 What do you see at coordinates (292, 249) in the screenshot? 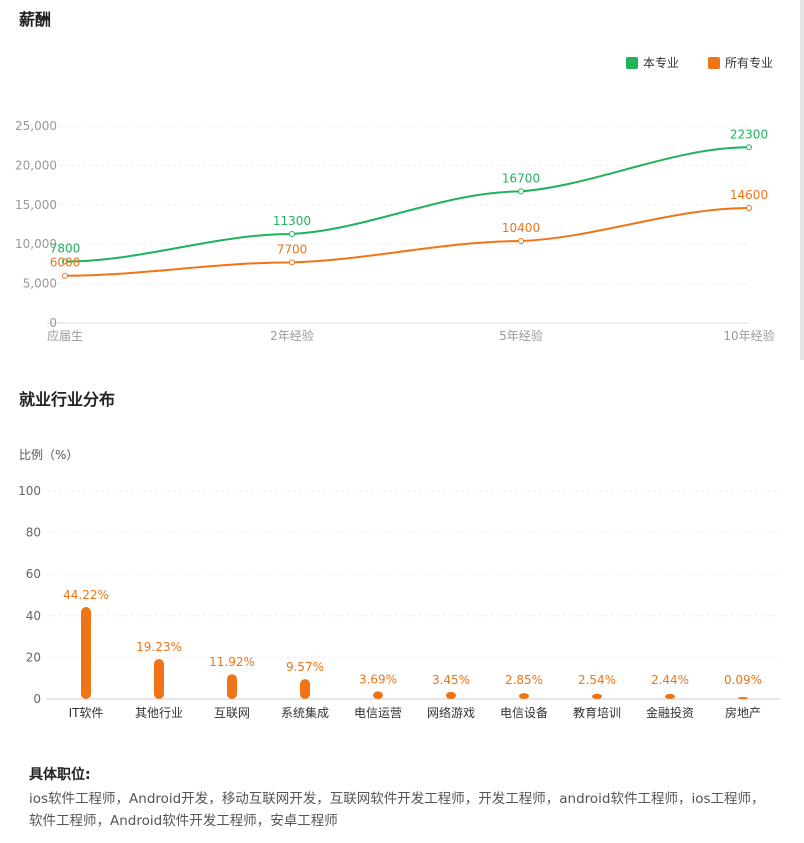
I see `data-label: 7700` at bounding box center [292, 249].